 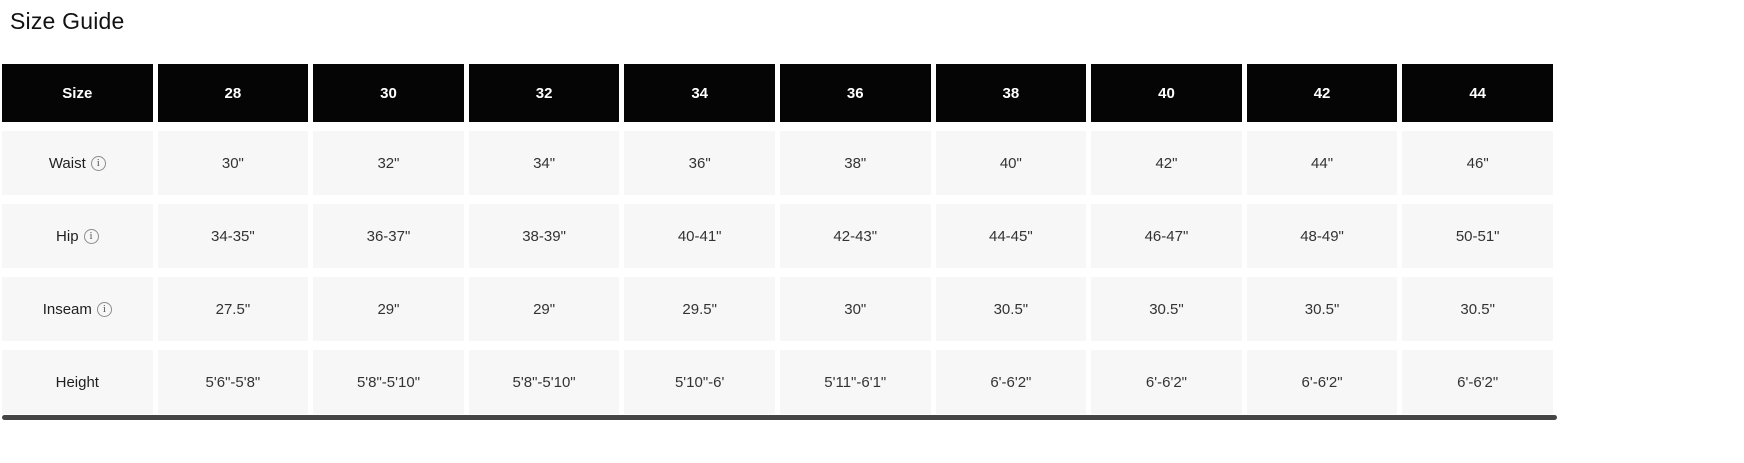 What do you see at coordinates (855, 93) in the screenshot?
I see `header-cell-36: 36` at bounding box center [855, 93].